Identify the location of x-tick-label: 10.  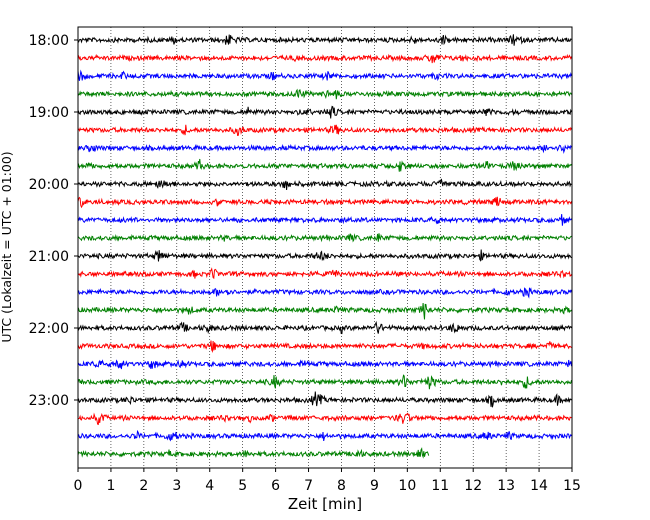
(407, 486).